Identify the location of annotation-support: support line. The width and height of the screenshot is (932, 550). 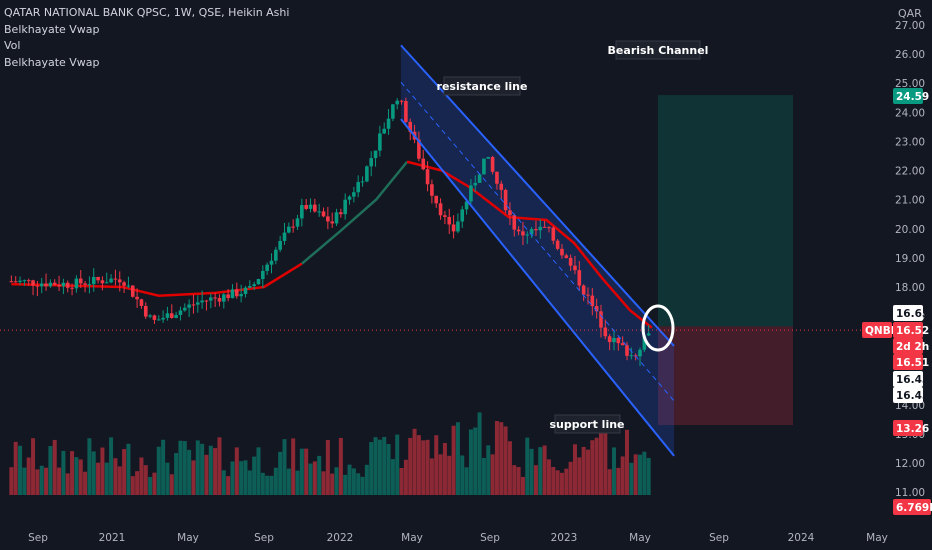
(587, 424).